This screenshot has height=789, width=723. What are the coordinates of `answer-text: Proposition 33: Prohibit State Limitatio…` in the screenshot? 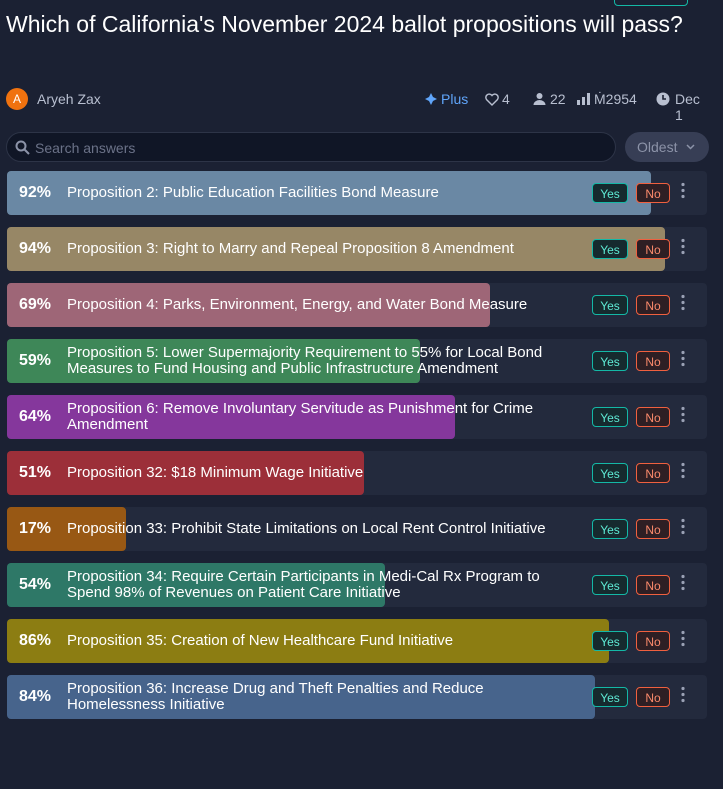 It's located at (306, 528).